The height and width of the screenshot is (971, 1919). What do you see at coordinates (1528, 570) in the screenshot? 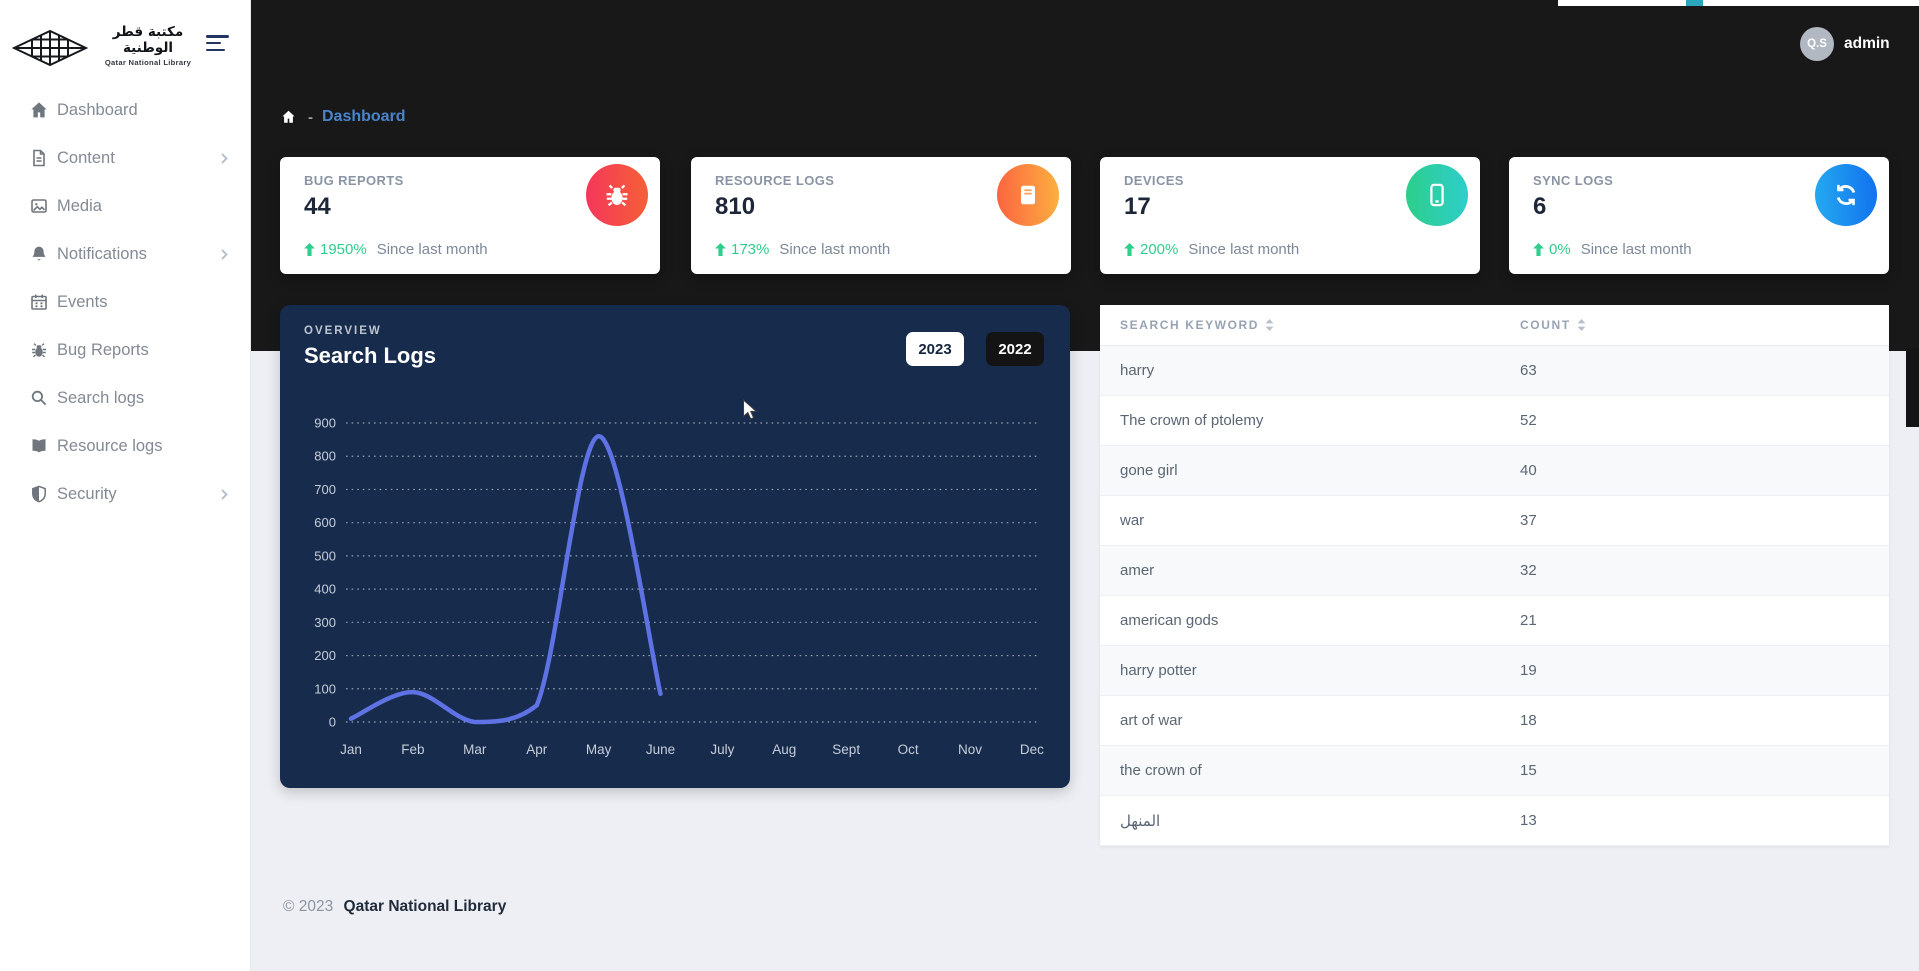
I see `count-cell: 32` at bounding box center [1528, 570].